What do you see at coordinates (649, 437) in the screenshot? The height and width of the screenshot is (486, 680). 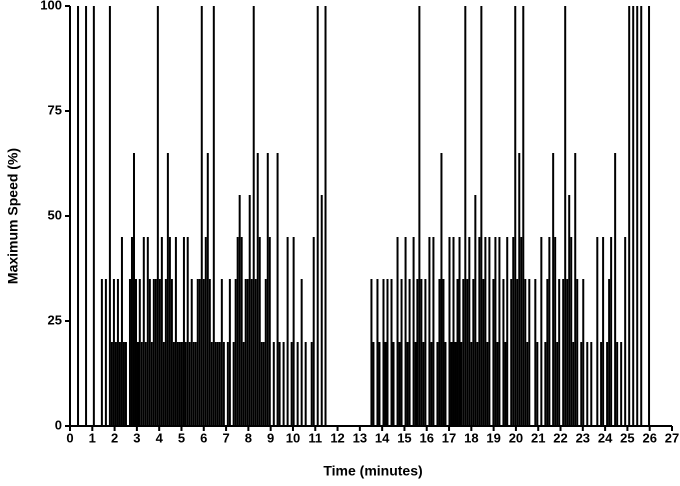 I see `x-tick-label: 26` at bounding box center [649, 437].